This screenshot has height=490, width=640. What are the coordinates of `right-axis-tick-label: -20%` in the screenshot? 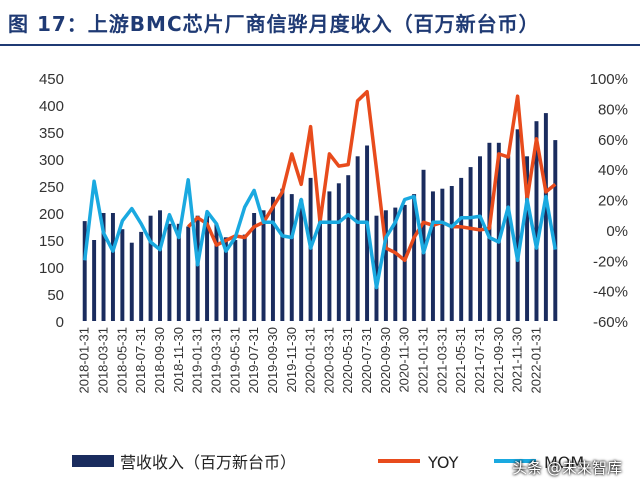 It's located at (610, 261).